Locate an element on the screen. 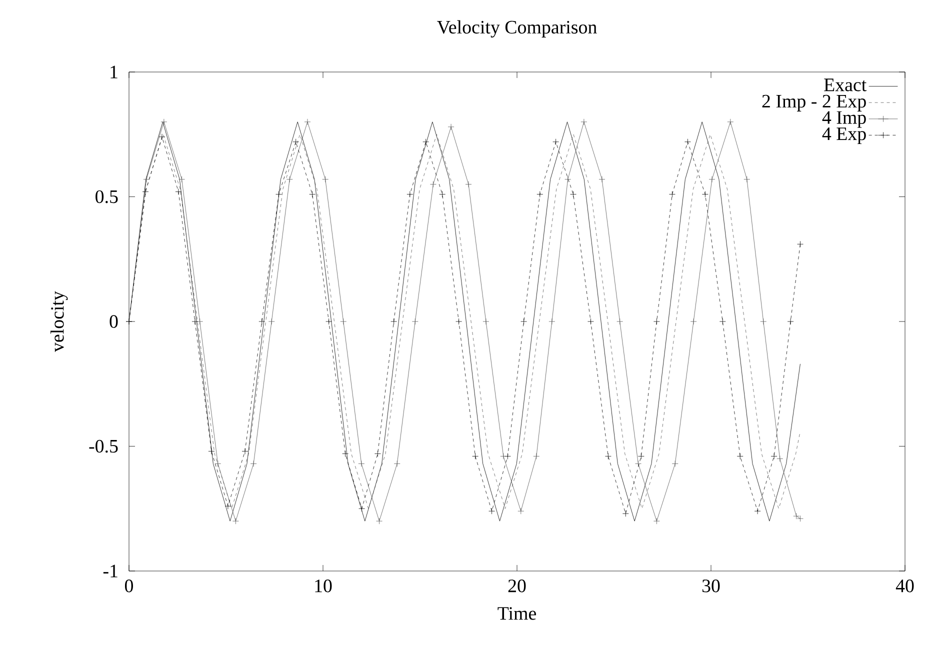  y-tick-label: 1 is located at coordinates (114, 72).